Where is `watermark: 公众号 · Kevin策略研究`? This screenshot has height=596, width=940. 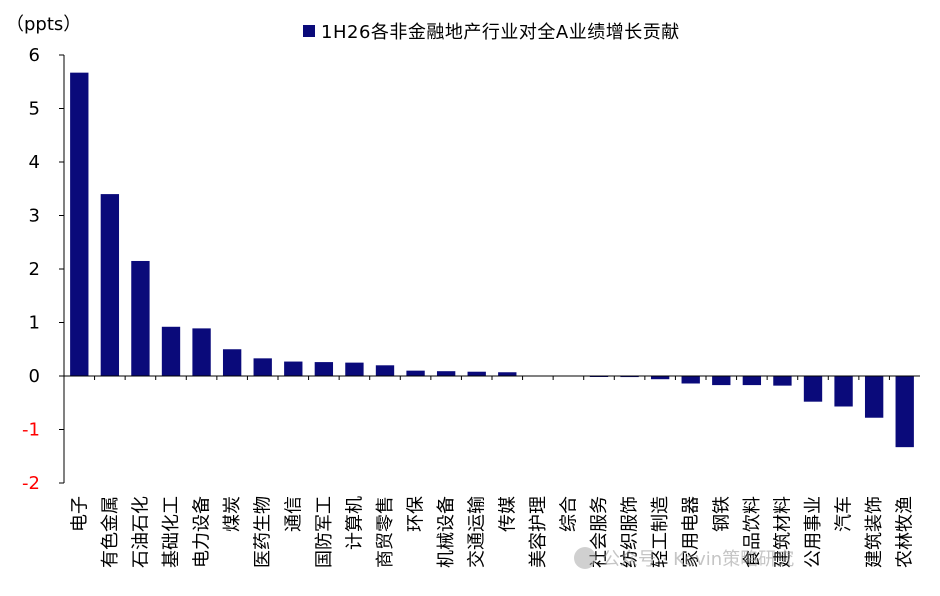 watermark: 公众号 · Kevin策略研究 is located at coordinates (684, 558).